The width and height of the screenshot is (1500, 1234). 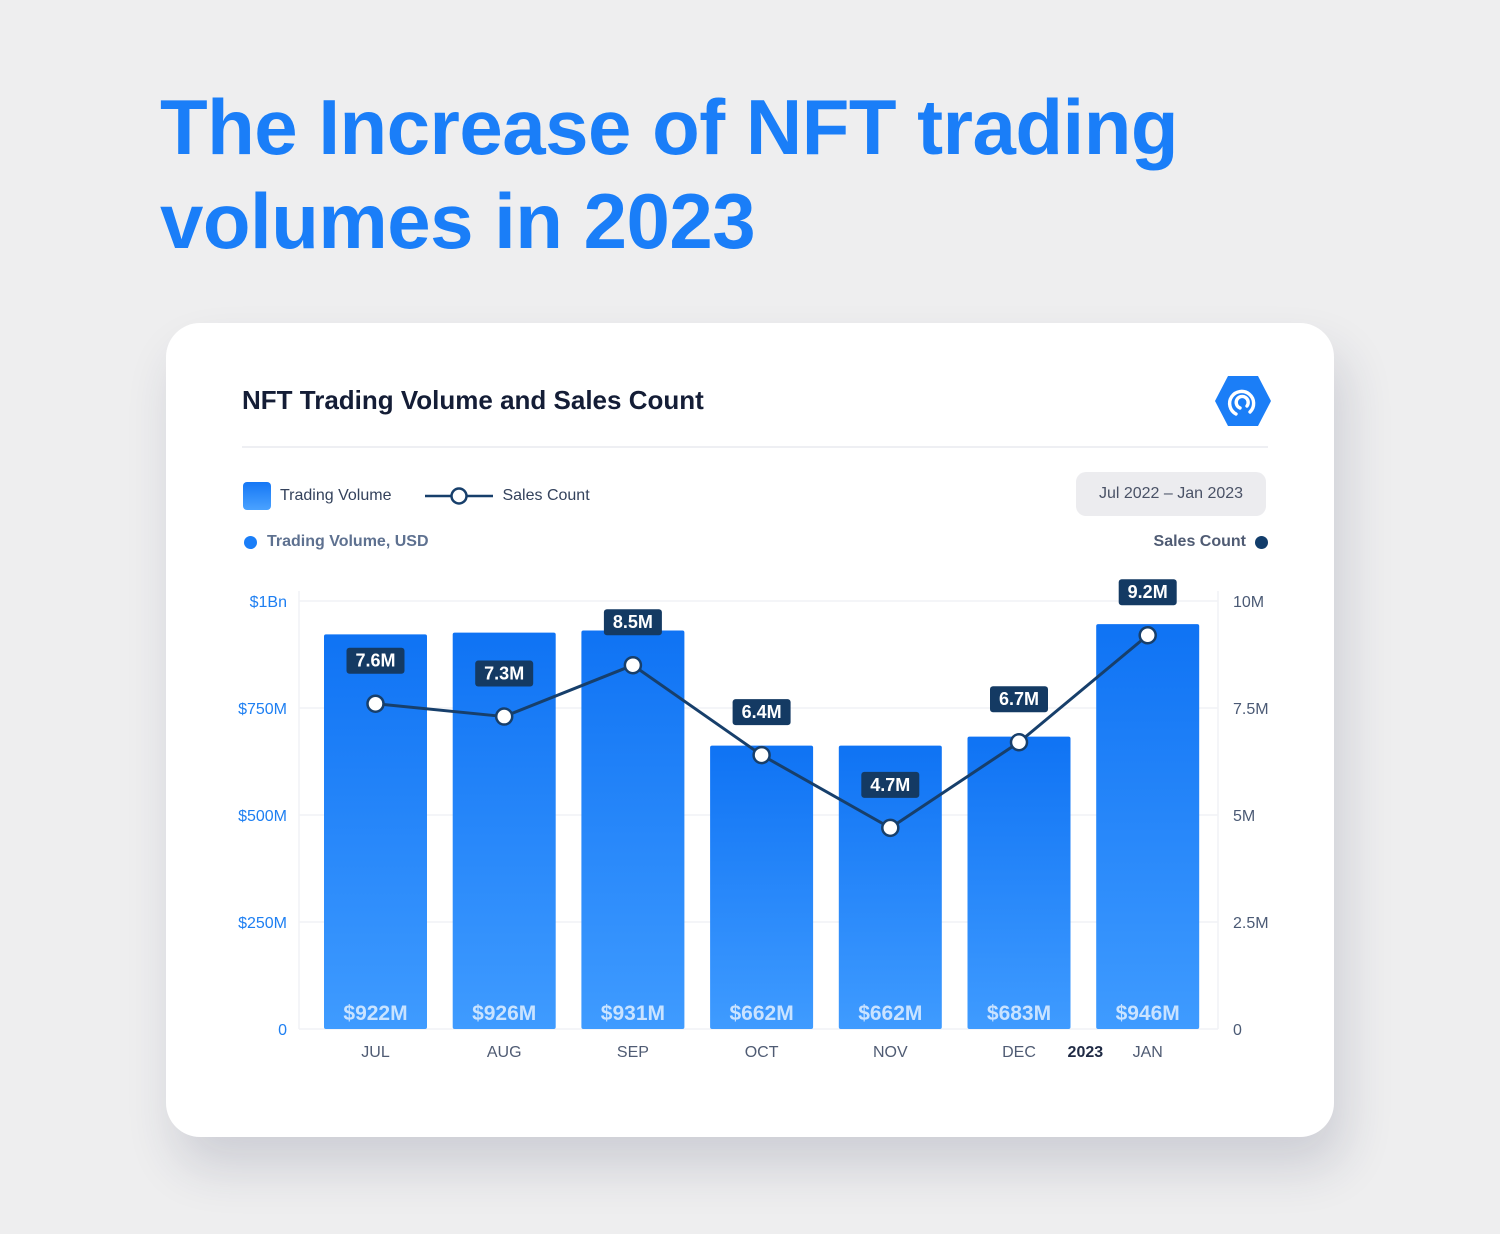 What do you see at coordinates (1251, 923) in the screenshot?
I see `right-axis-tick: 2.5M` at bounding box center [1251, 923].